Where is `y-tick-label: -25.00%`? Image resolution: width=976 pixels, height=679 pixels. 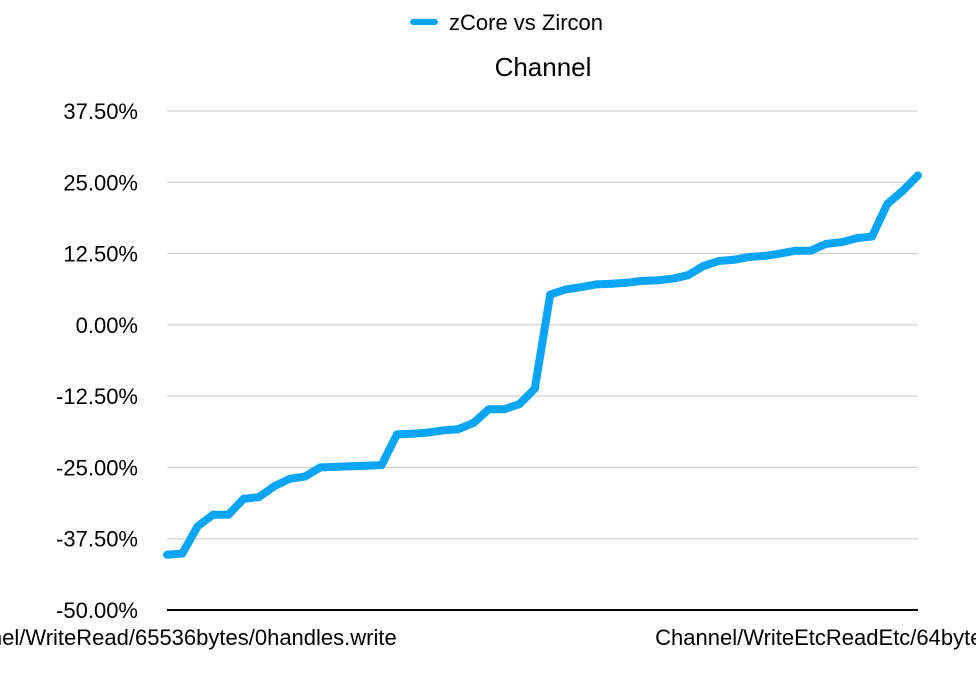
y-tick-label: -25.00% is located at coordinates (97, 467).